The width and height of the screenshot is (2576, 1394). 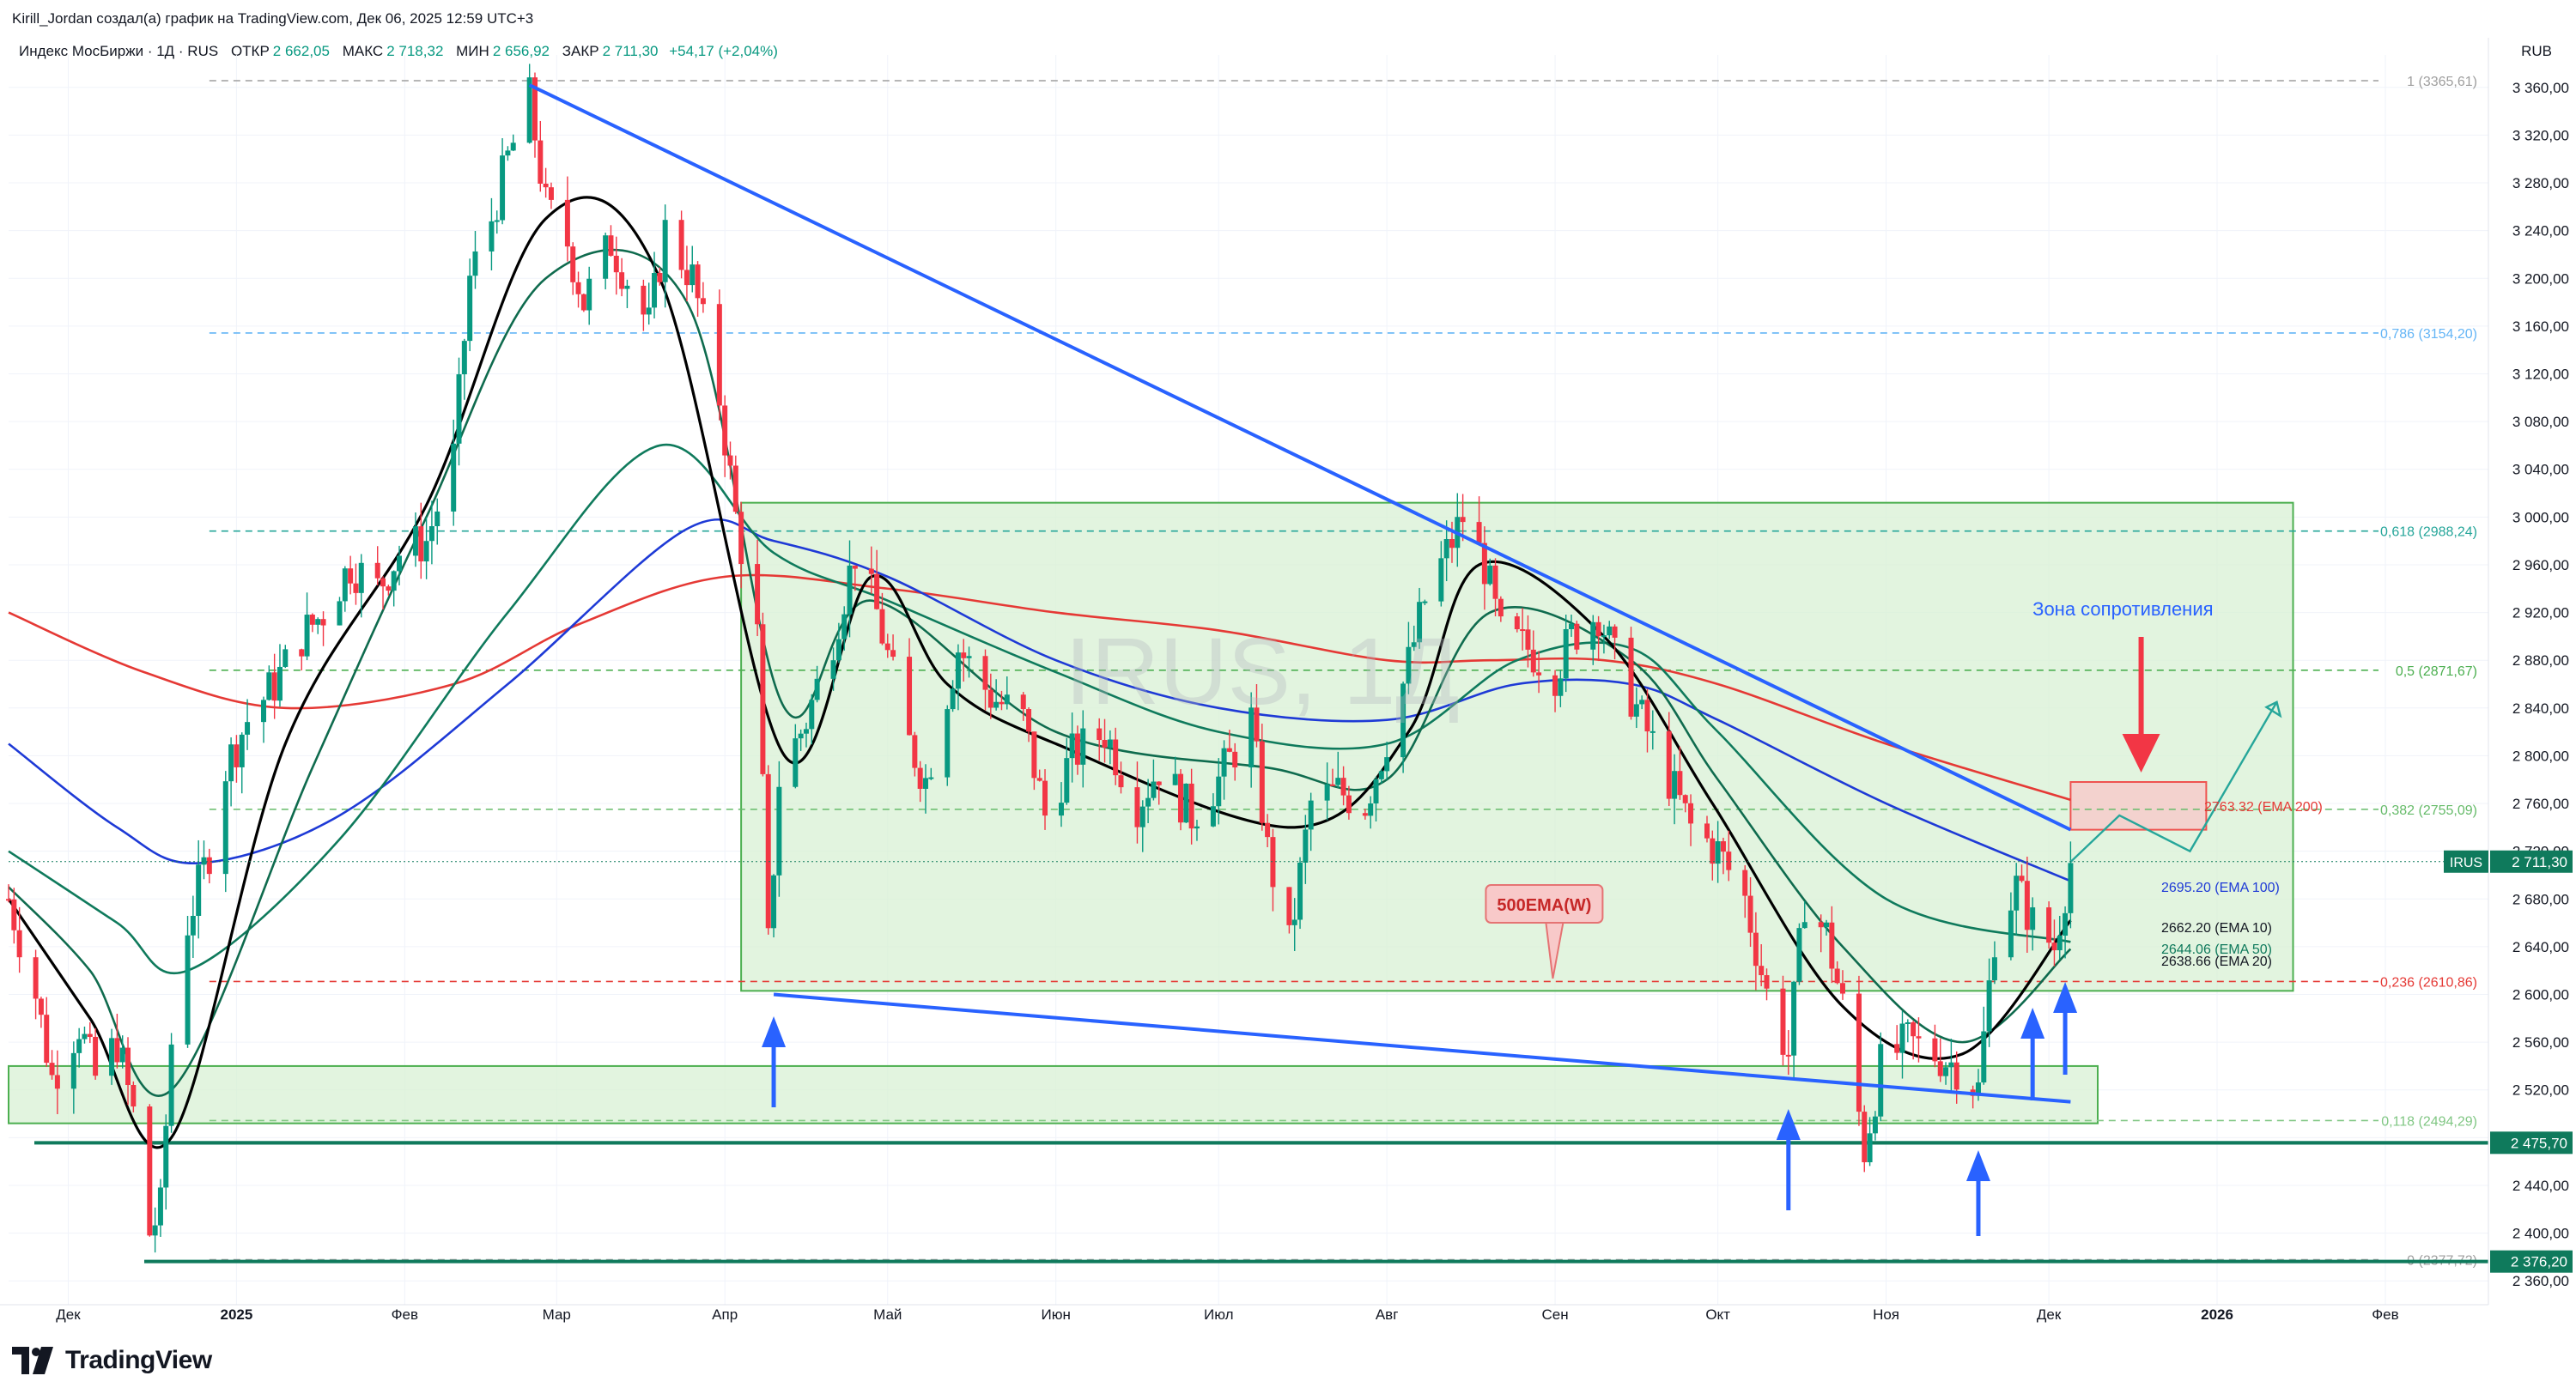 I want to click on time-axis-tick: Сен, so click(x=1554, y=1314).